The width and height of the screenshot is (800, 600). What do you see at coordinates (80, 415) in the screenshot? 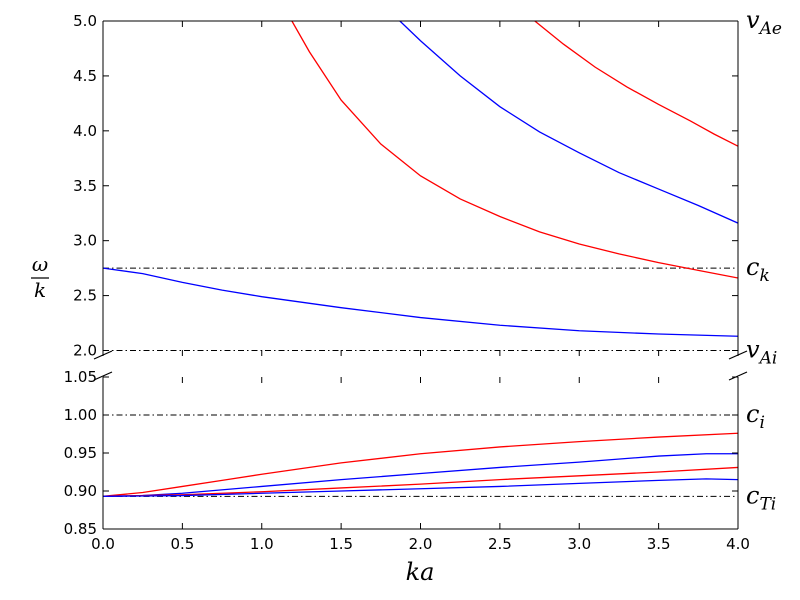
I see `y-tick-label: 1.00` at bounding box center [80, 415].